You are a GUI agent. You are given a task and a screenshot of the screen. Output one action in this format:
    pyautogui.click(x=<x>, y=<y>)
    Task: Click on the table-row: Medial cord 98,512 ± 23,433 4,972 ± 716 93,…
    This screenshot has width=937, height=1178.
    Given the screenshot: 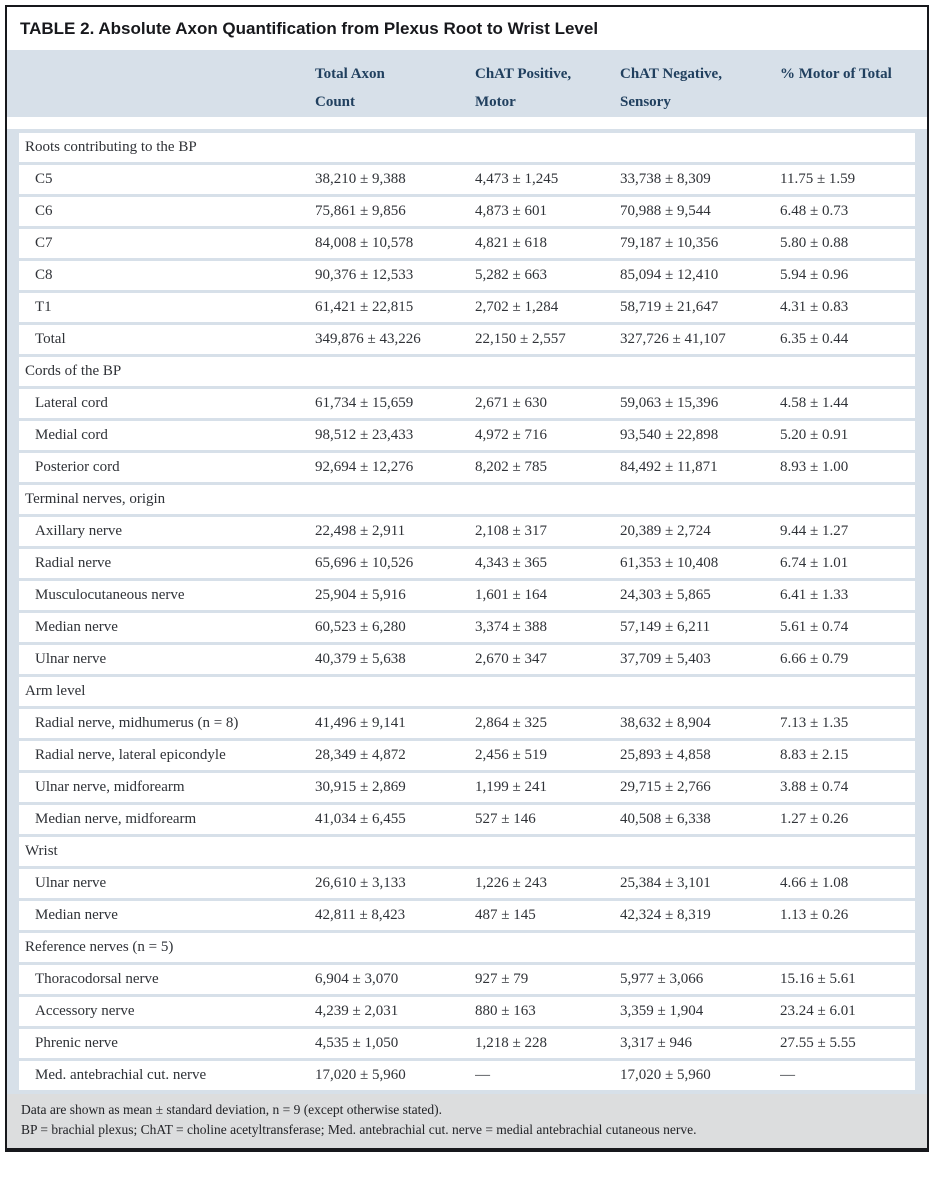 What is the action you would take?
    pyautogui.click(x=467, y=435)
    